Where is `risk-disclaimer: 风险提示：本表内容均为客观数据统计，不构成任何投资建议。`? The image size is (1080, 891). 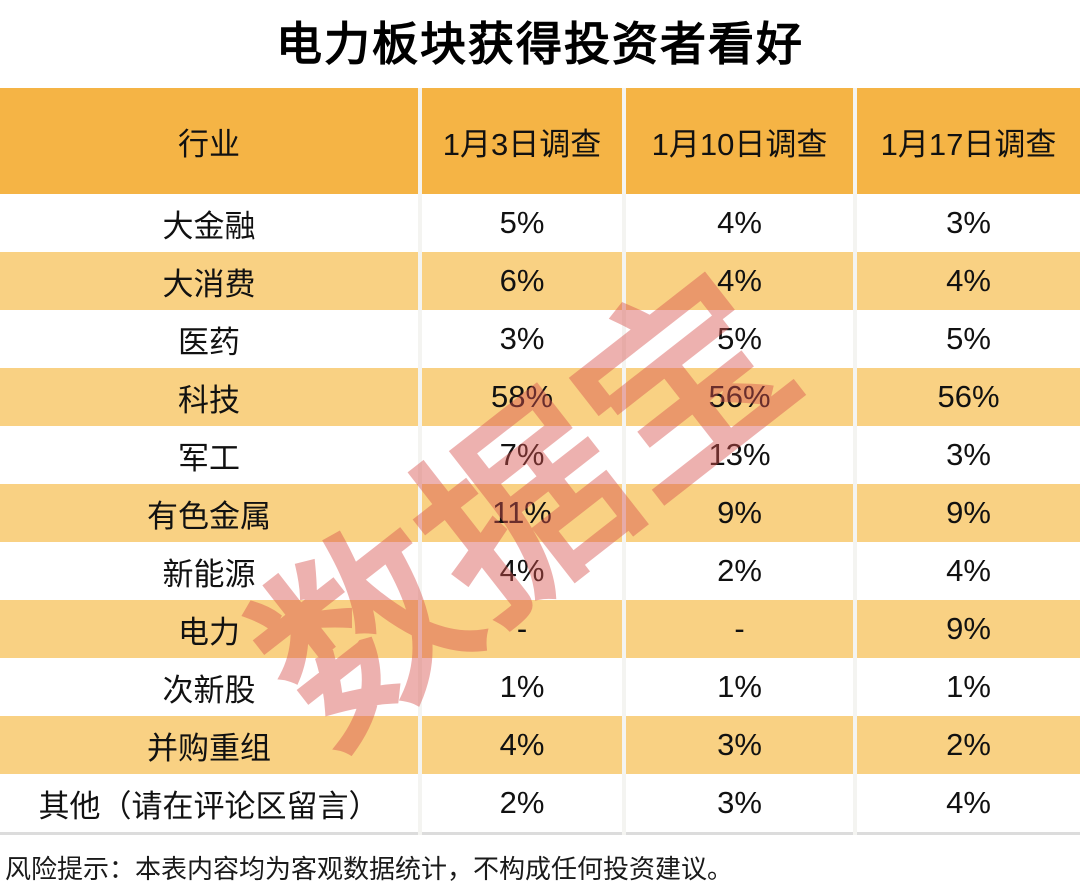 risk-disclaimer: 风险提示：本表内容均为客观数据统计，不构成任何投资建议。 is located at coordinates (369, 869).